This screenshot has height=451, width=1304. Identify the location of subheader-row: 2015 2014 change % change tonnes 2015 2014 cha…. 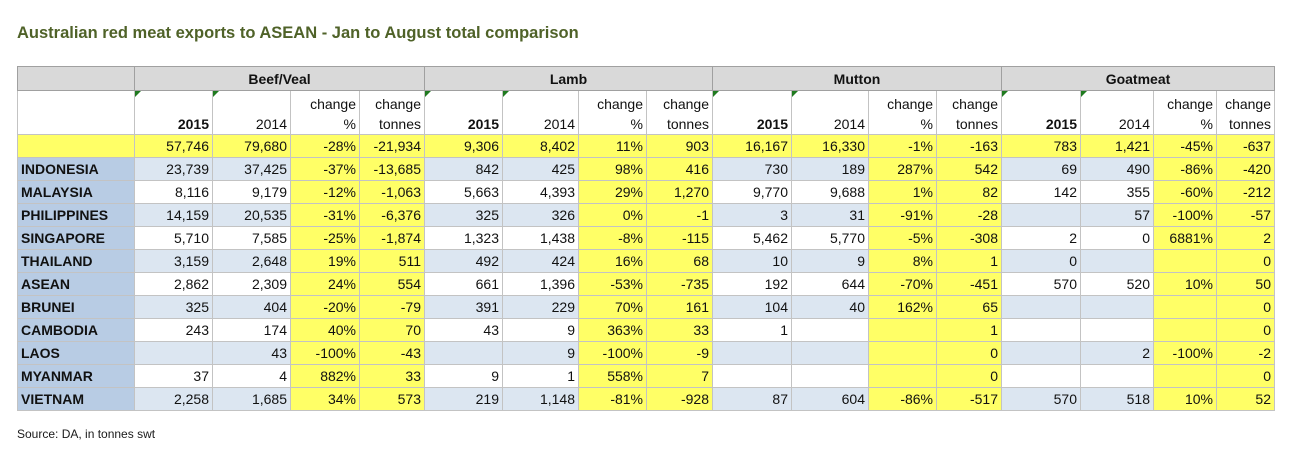
(646, 112).